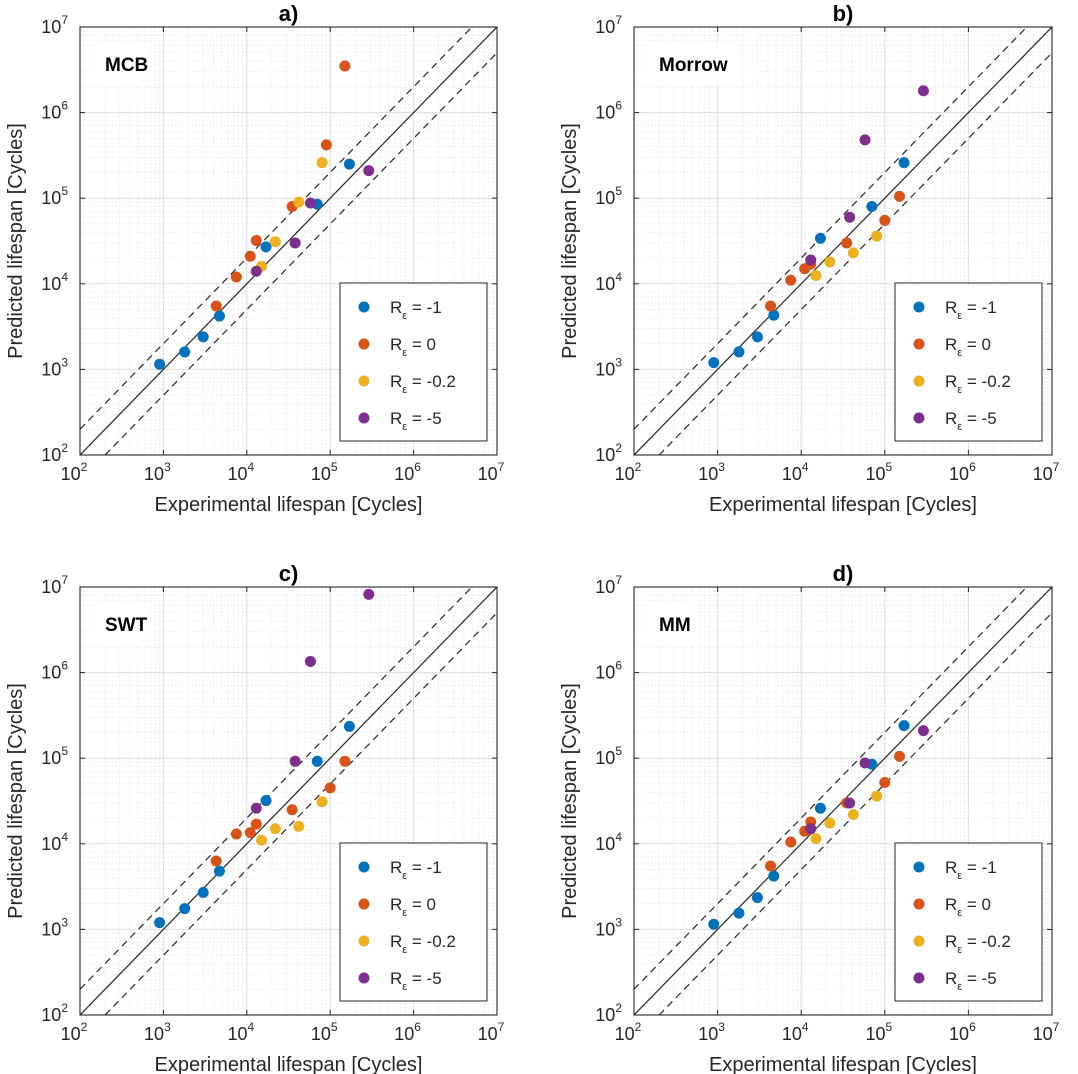 The width and height of the screenshot is (1078, 1074). I want to click on panel-title: a), so click(289, 13).